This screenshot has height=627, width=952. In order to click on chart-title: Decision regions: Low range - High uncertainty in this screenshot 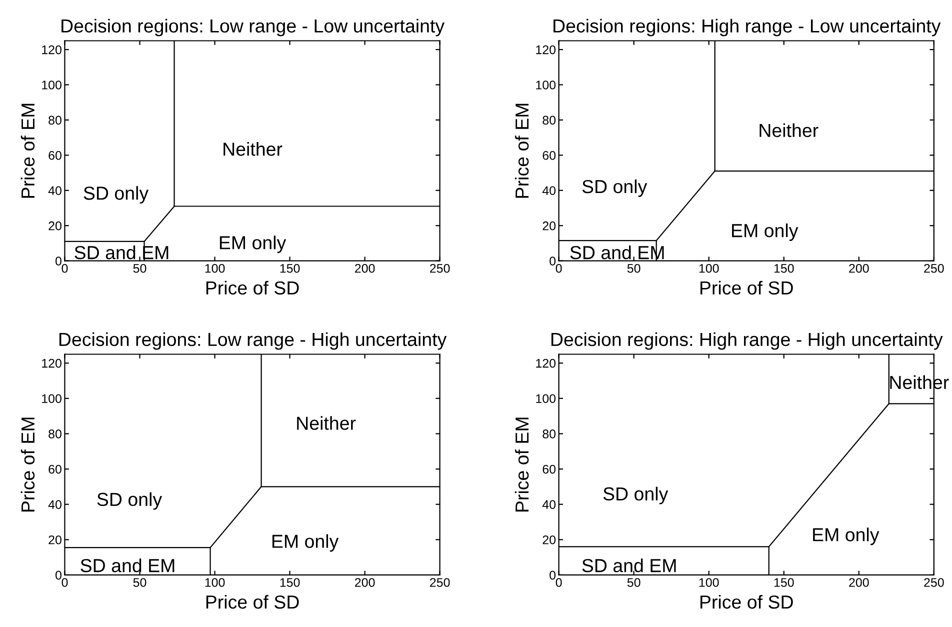, I will do `click(253, 341)`.